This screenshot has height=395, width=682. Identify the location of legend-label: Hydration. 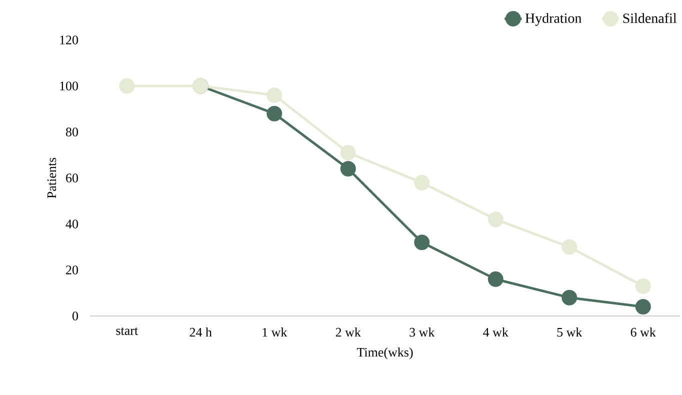
(553, 19).